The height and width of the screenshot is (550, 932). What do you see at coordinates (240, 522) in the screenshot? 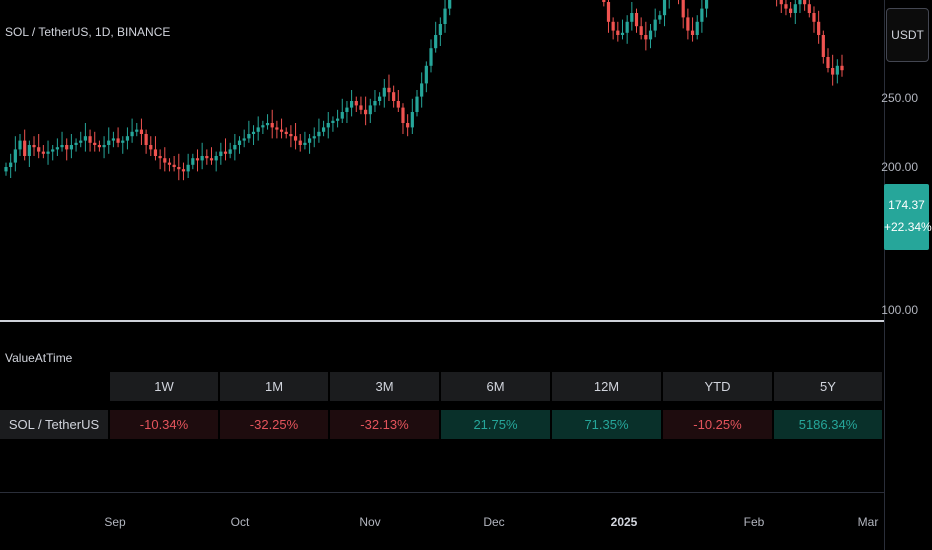
I see `time-label: Oct` at bounding box center [240, 522].